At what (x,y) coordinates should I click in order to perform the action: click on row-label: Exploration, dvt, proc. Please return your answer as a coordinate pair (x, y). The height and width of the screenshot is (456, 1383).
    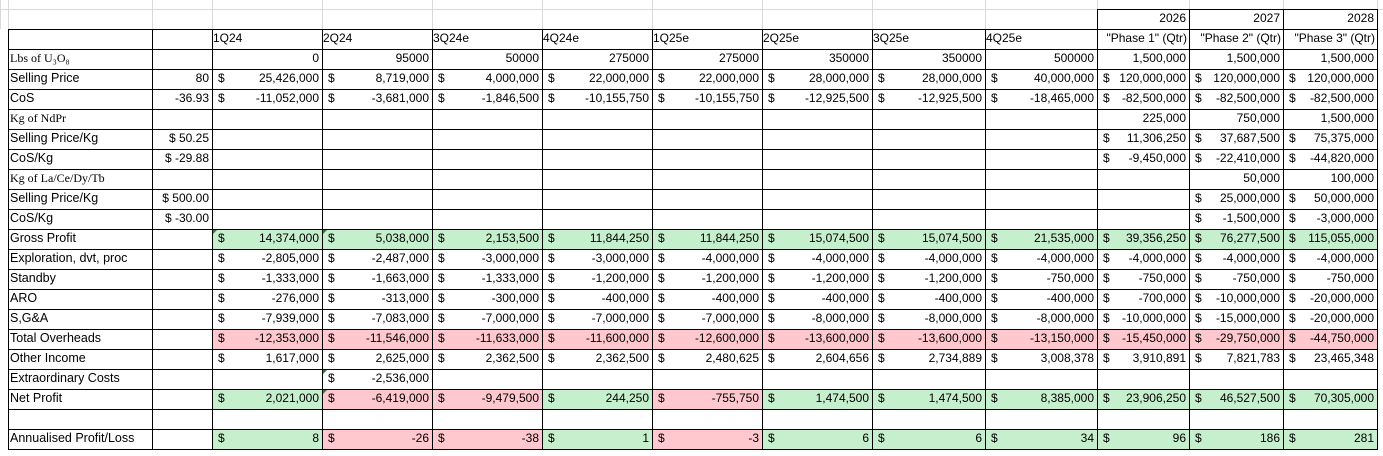
    Looking at the image, I should click on (69, 258).